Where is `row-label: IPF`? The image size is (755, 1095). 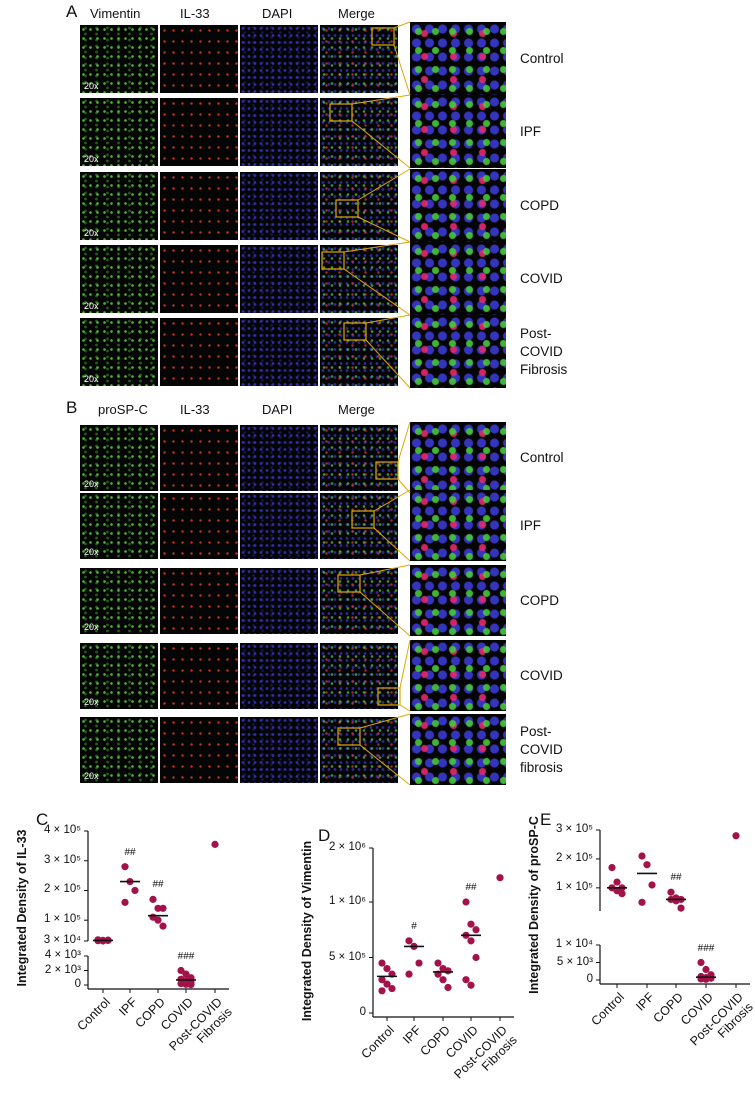 row-label: IPF is located at coordinates (531, 525).